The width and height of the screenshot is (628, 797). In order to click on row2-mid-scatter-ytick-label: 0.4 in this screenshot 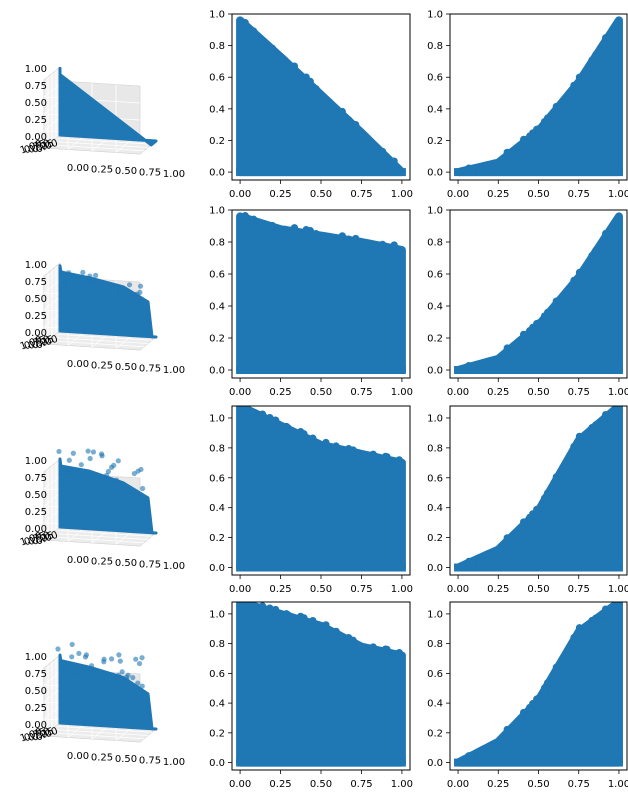, I will do `click(217, 307)`.